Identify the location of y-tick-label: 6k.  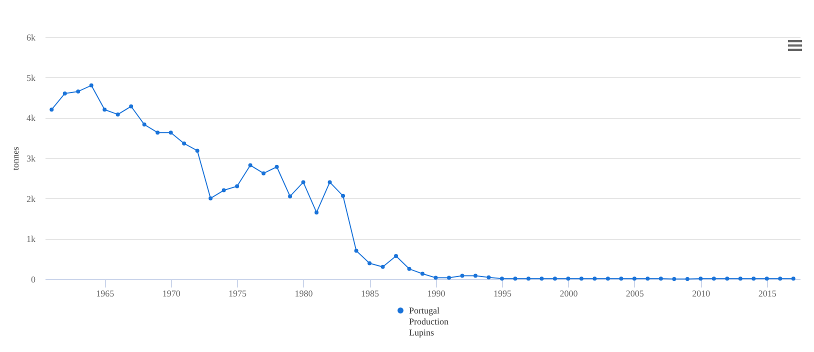
(31, 37).